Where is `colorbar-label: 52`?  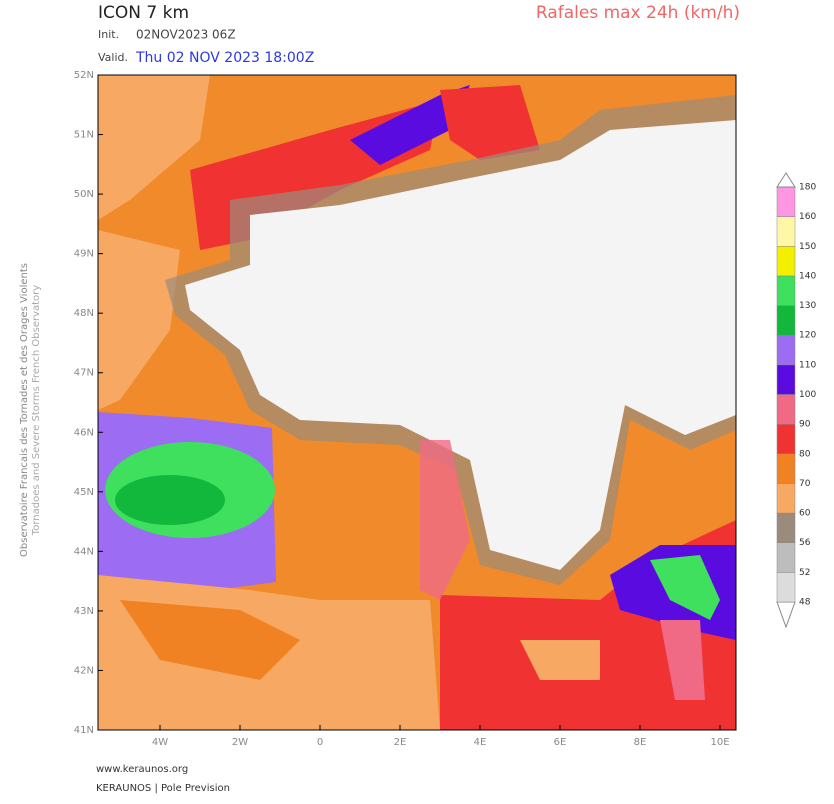 colorbar-label: 52 is located at coordinates (804, 573).